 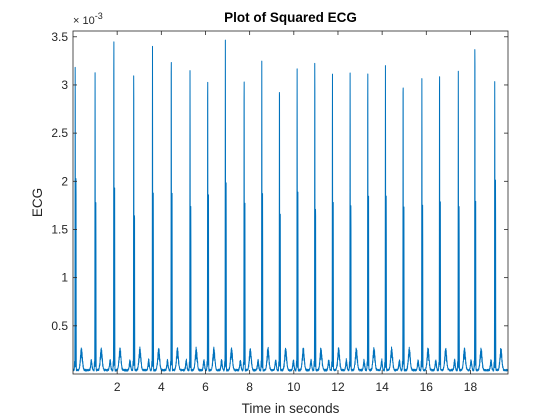 I want to click on y-tick-label: 3.5, so click(x=59, y=37).